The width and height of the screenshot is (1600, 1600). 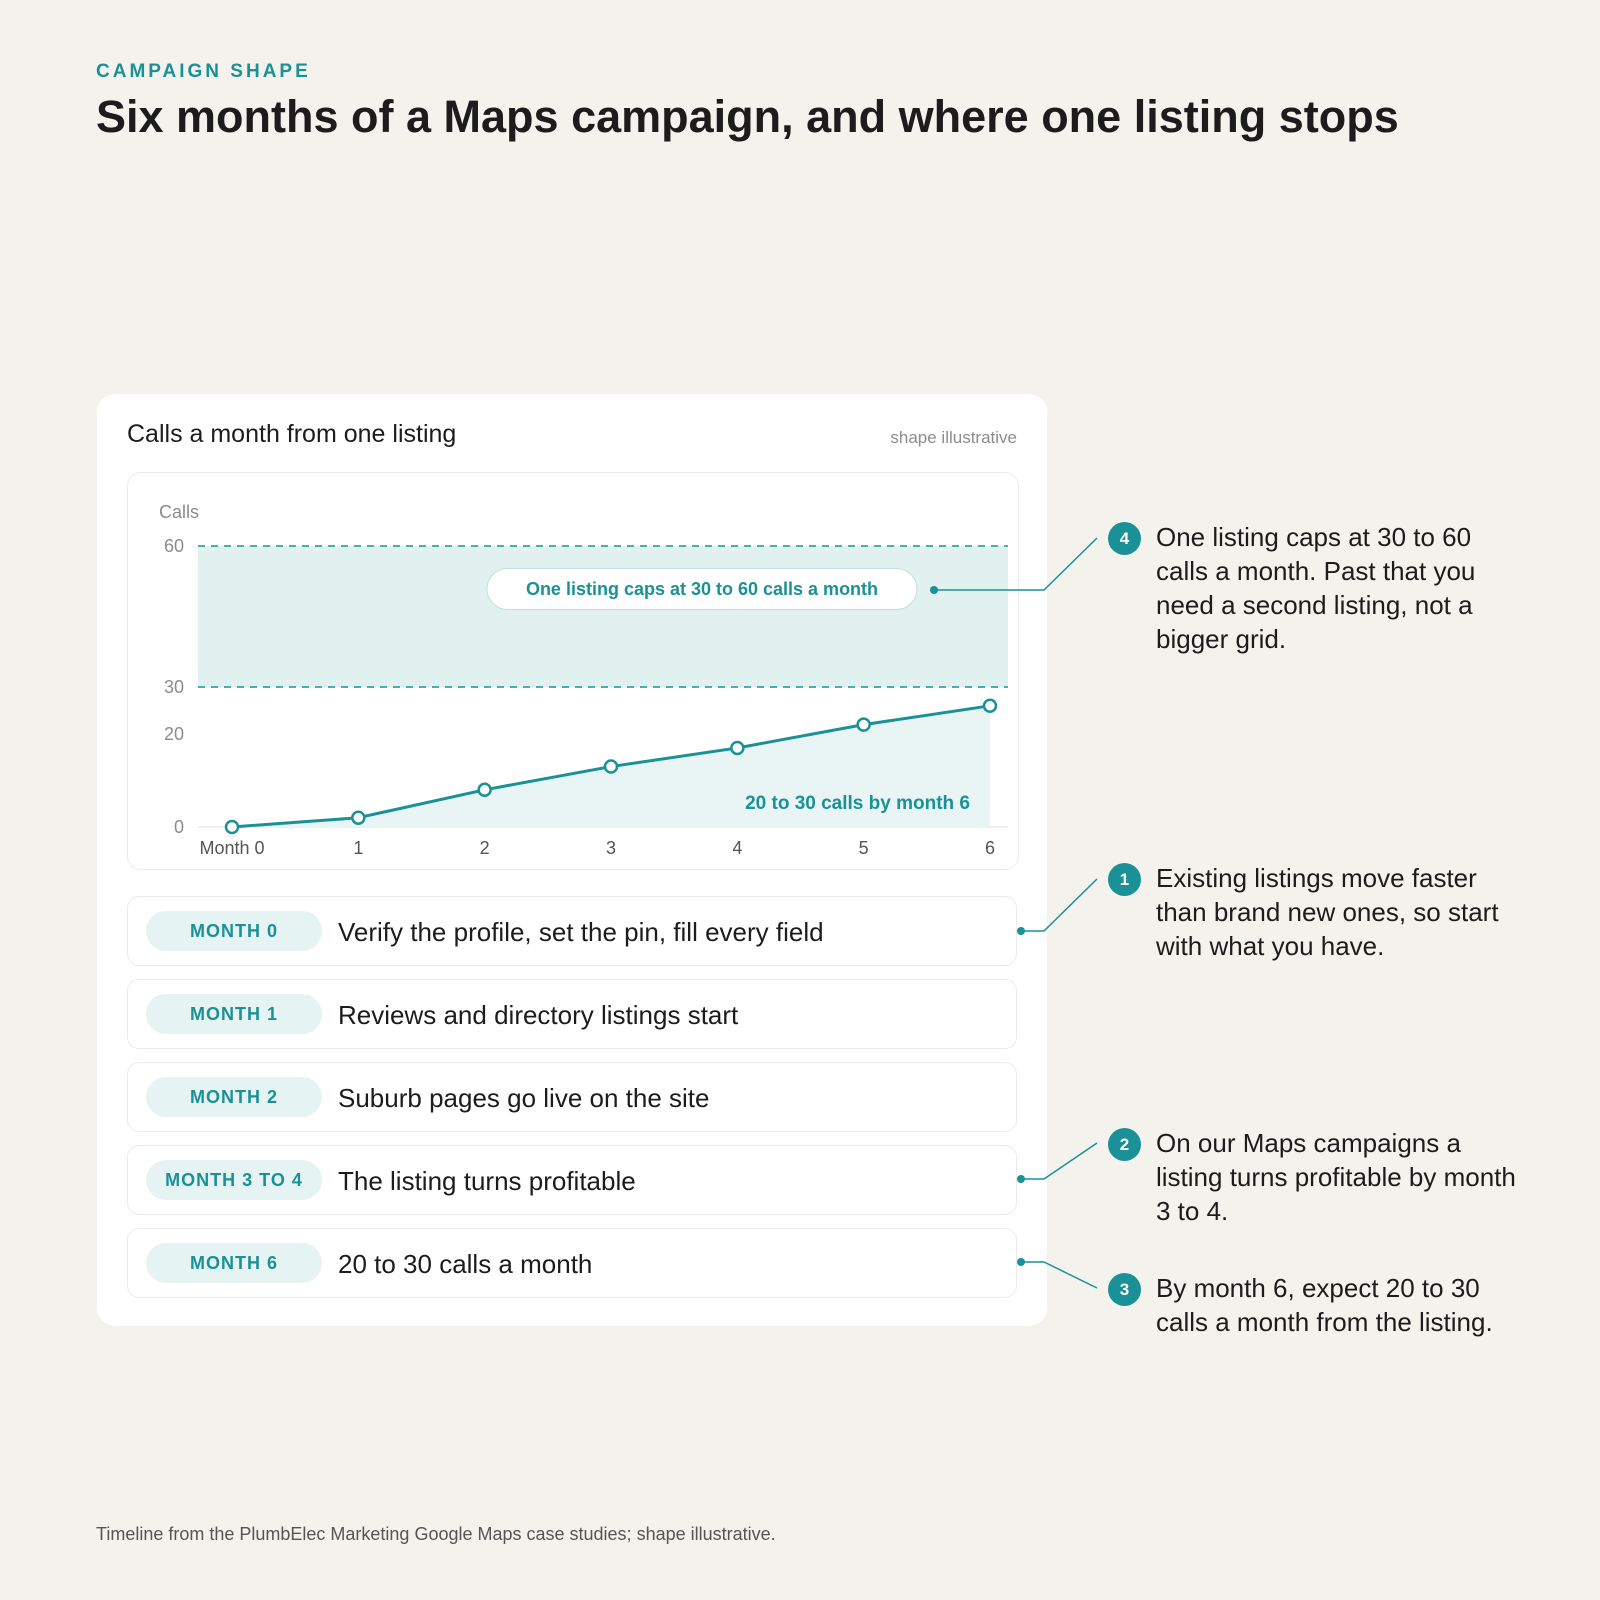 What do you see at coordinates (358, 848) in the screenshot?
I see `x-tick-label: 1` at bounding box center [358, 848].